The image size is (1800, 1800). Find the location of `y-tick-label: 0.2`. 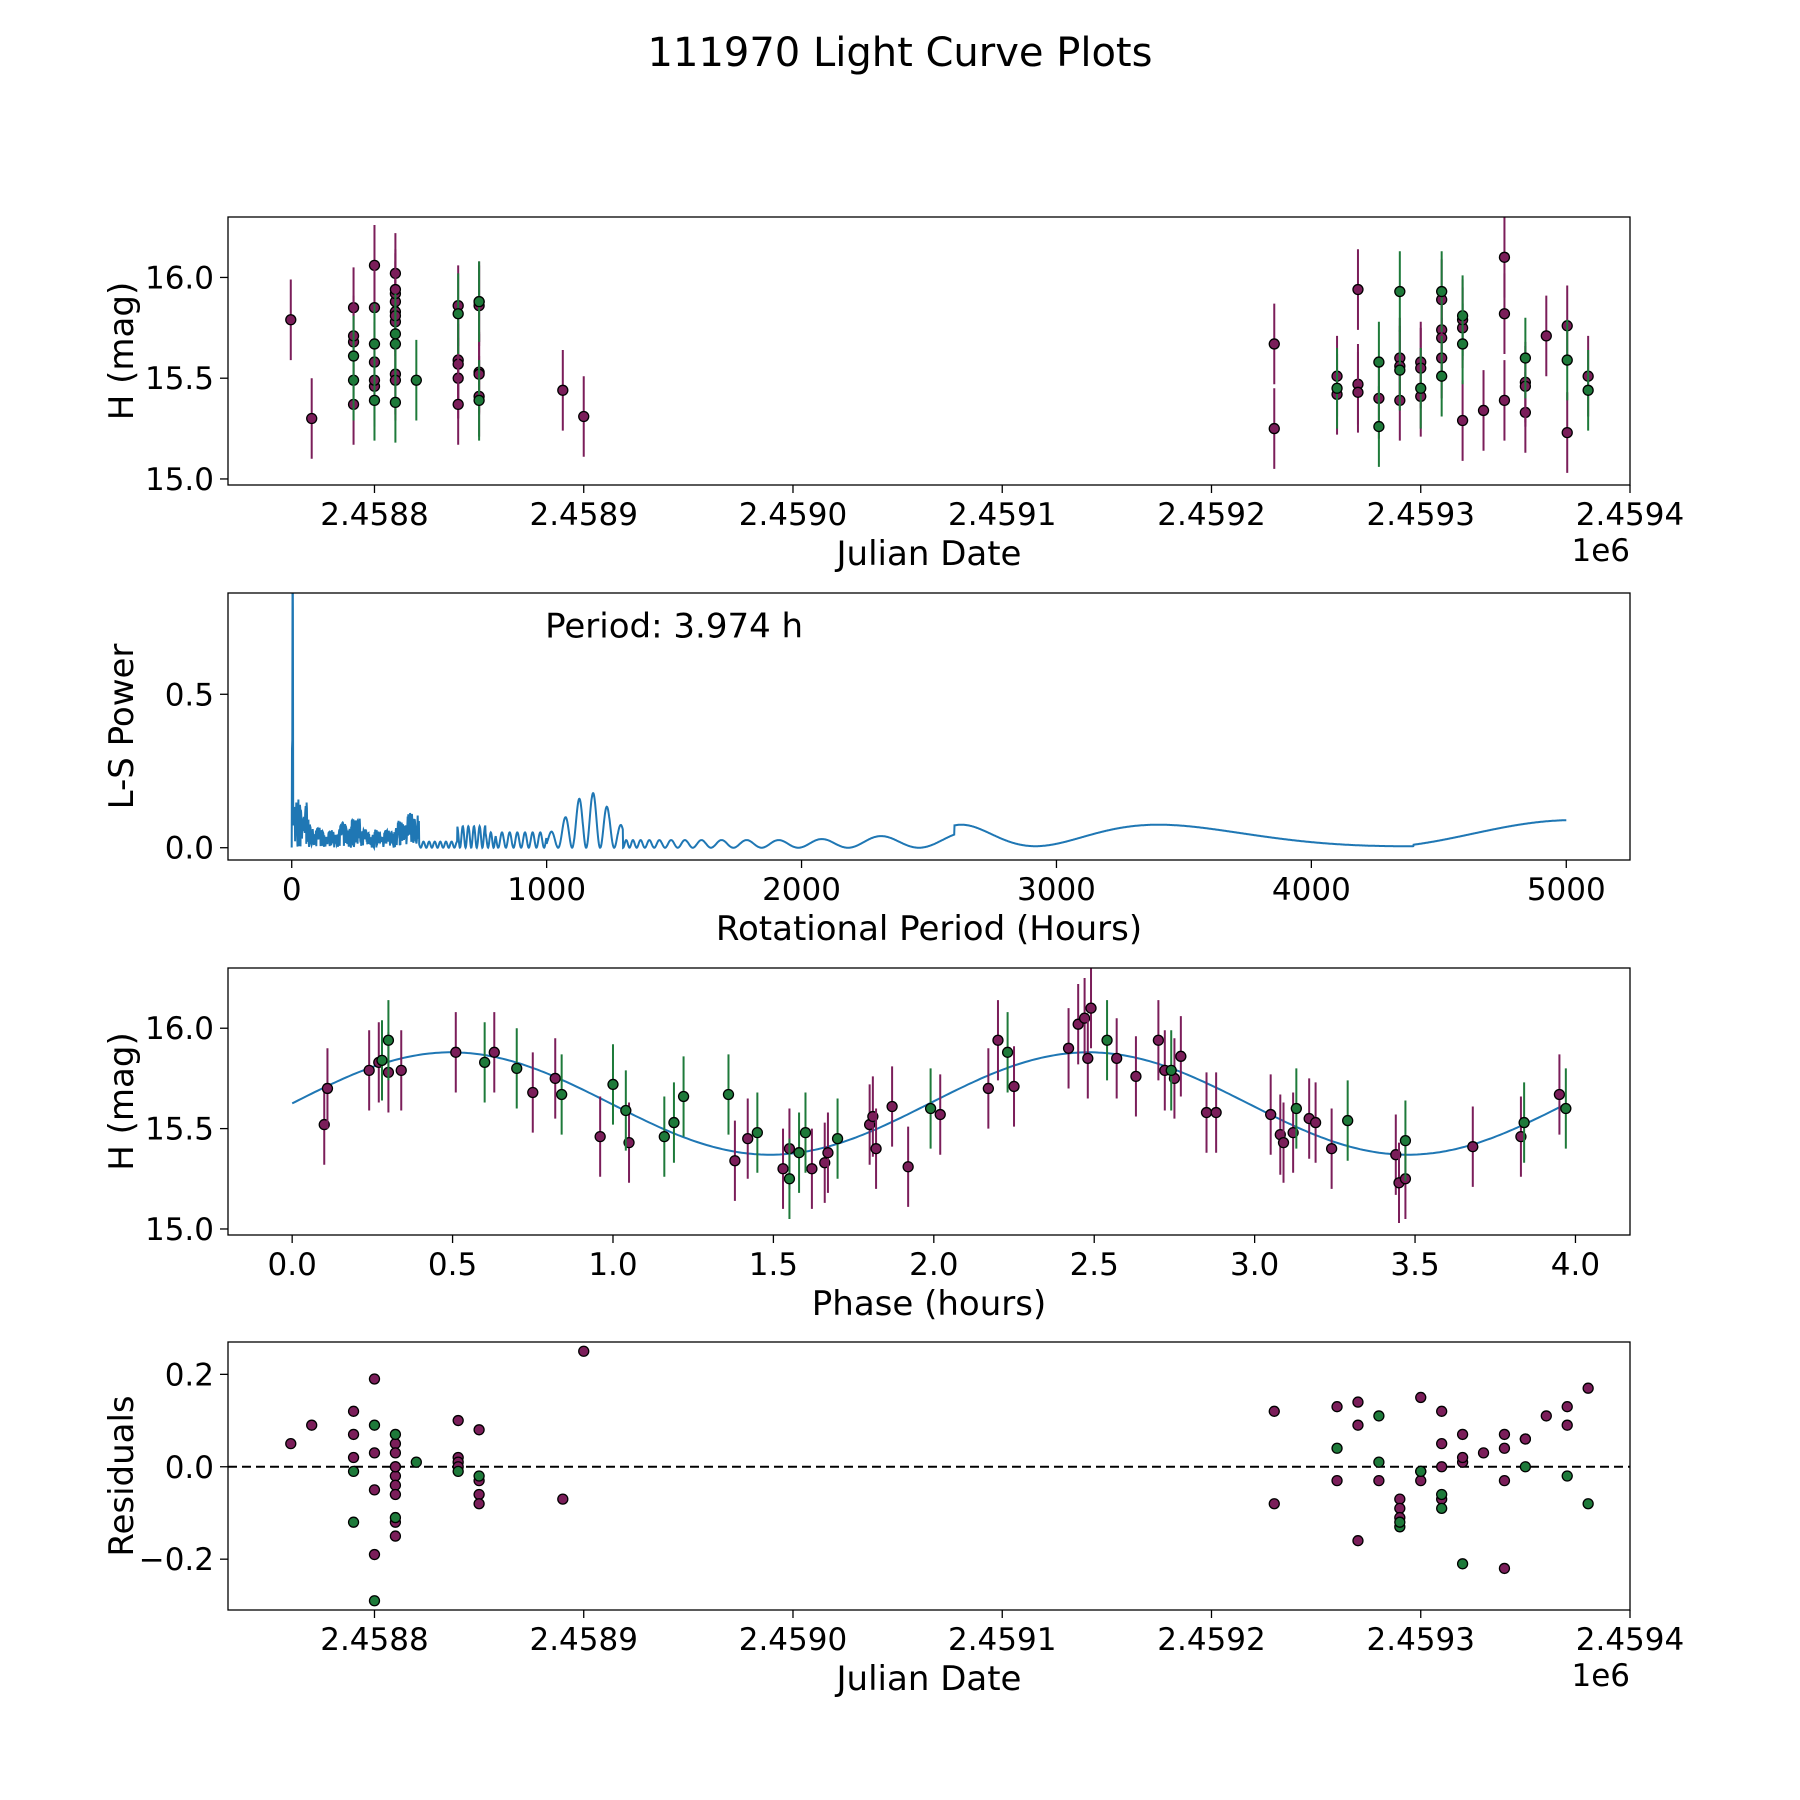

y-tick-label: 0.2 is located at coordinates (189, 1375).